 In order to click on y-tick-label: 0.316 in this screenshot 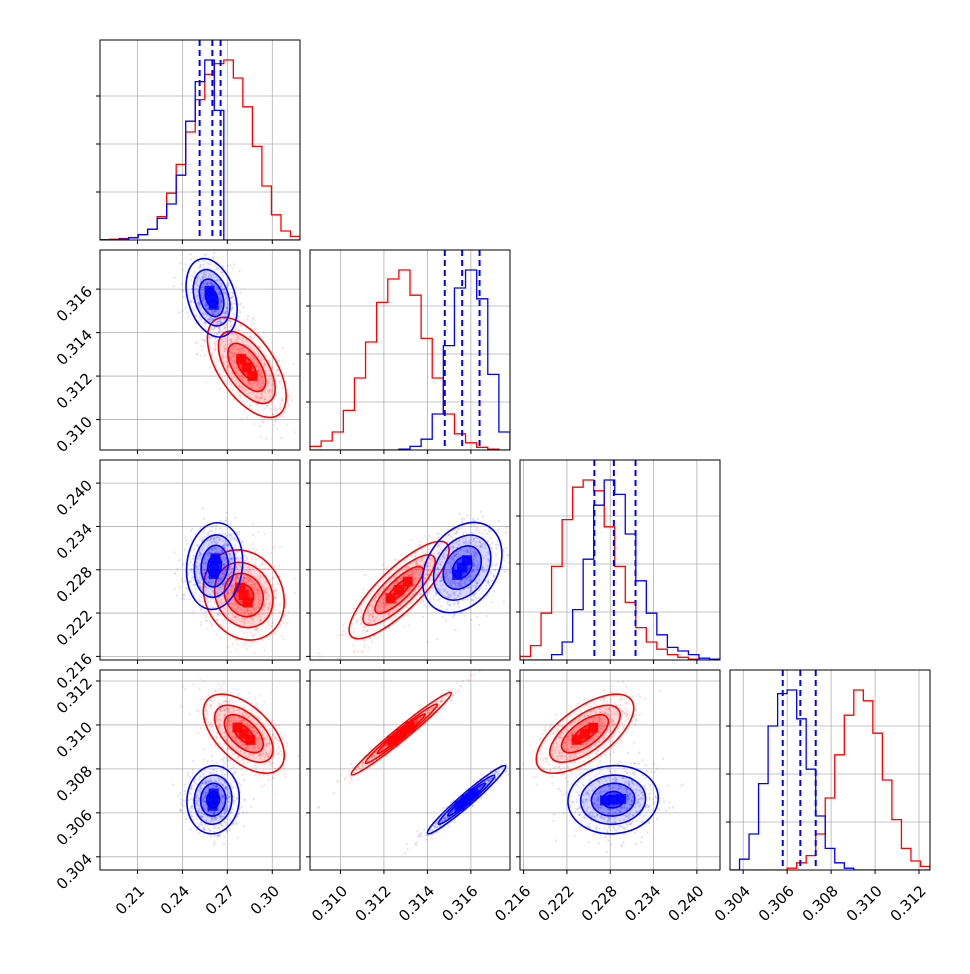, I will do `click(74, 303)`.